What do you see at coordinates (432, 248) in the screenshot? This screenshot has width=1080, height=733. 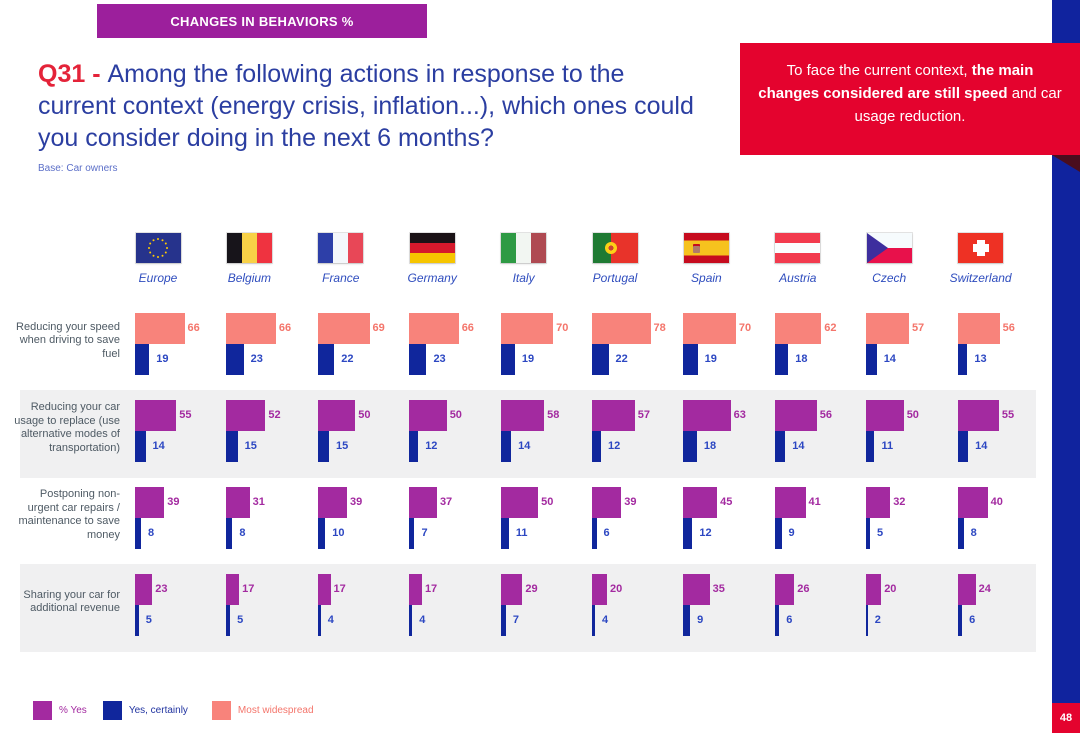 I see `germany-flag-icon` at bounding box center [432, 248].